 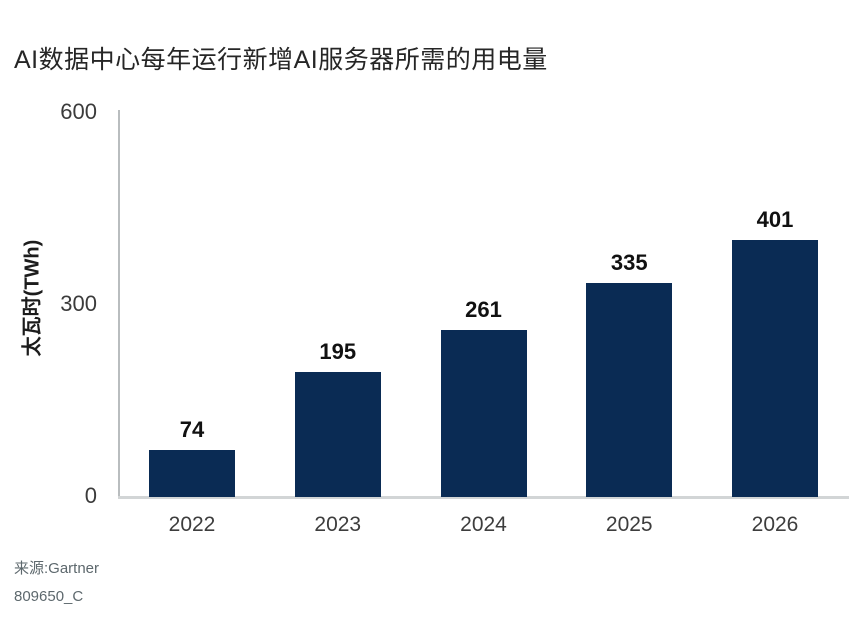 What do you see at coordinates (119, 304) in the screenshot?
I see `y-axis-line` at bounding box center [119, 304].